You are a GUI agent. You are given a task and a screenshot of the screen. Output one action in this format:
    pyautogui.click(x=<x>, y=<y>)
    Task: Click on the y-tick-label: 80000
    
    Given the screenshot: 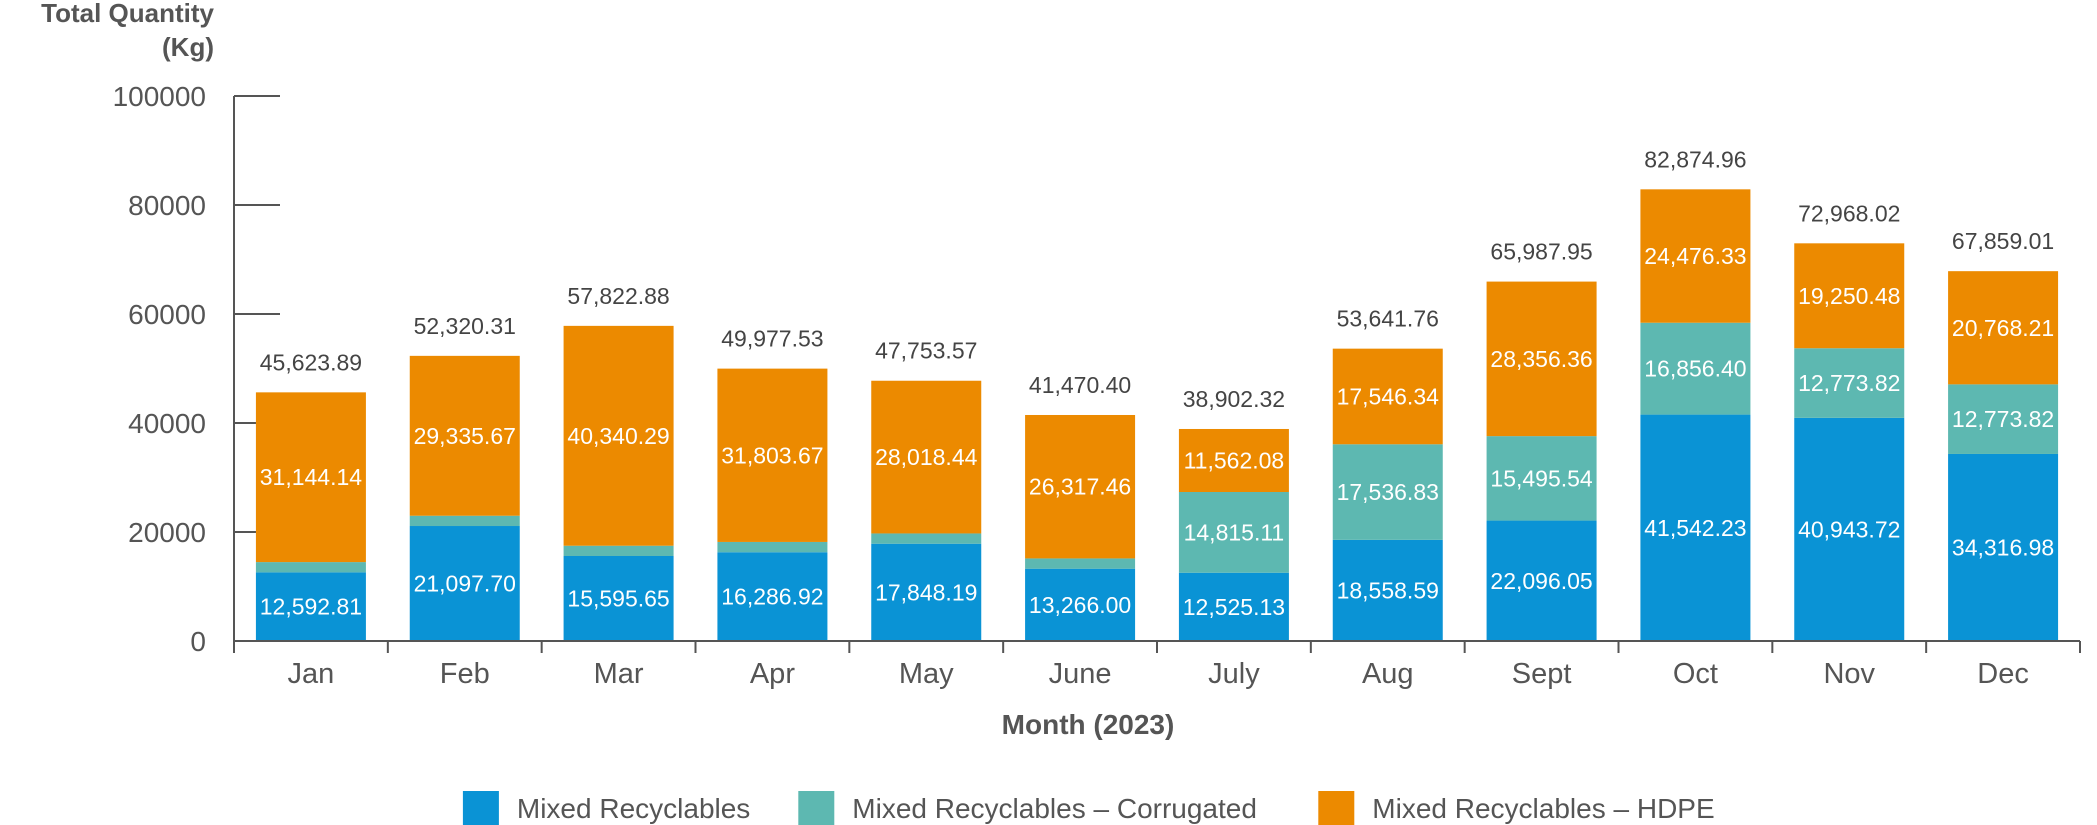 What is the action you would take?
    pyautogui.click(x=167, y=205)
    